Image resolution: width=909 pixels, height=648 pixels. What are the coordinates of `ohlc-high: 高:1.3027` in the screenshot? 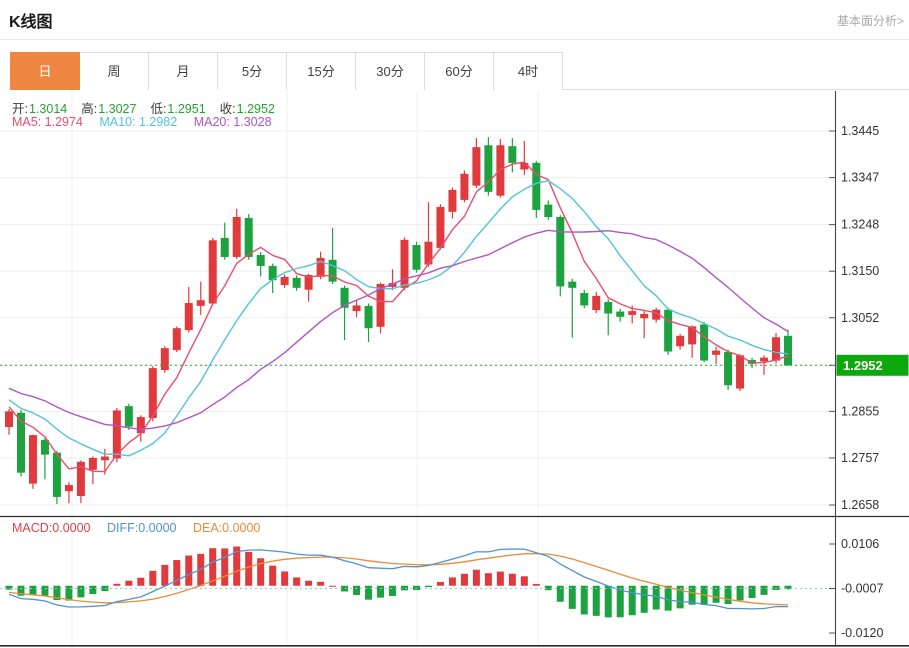 It's located at (109, 109).